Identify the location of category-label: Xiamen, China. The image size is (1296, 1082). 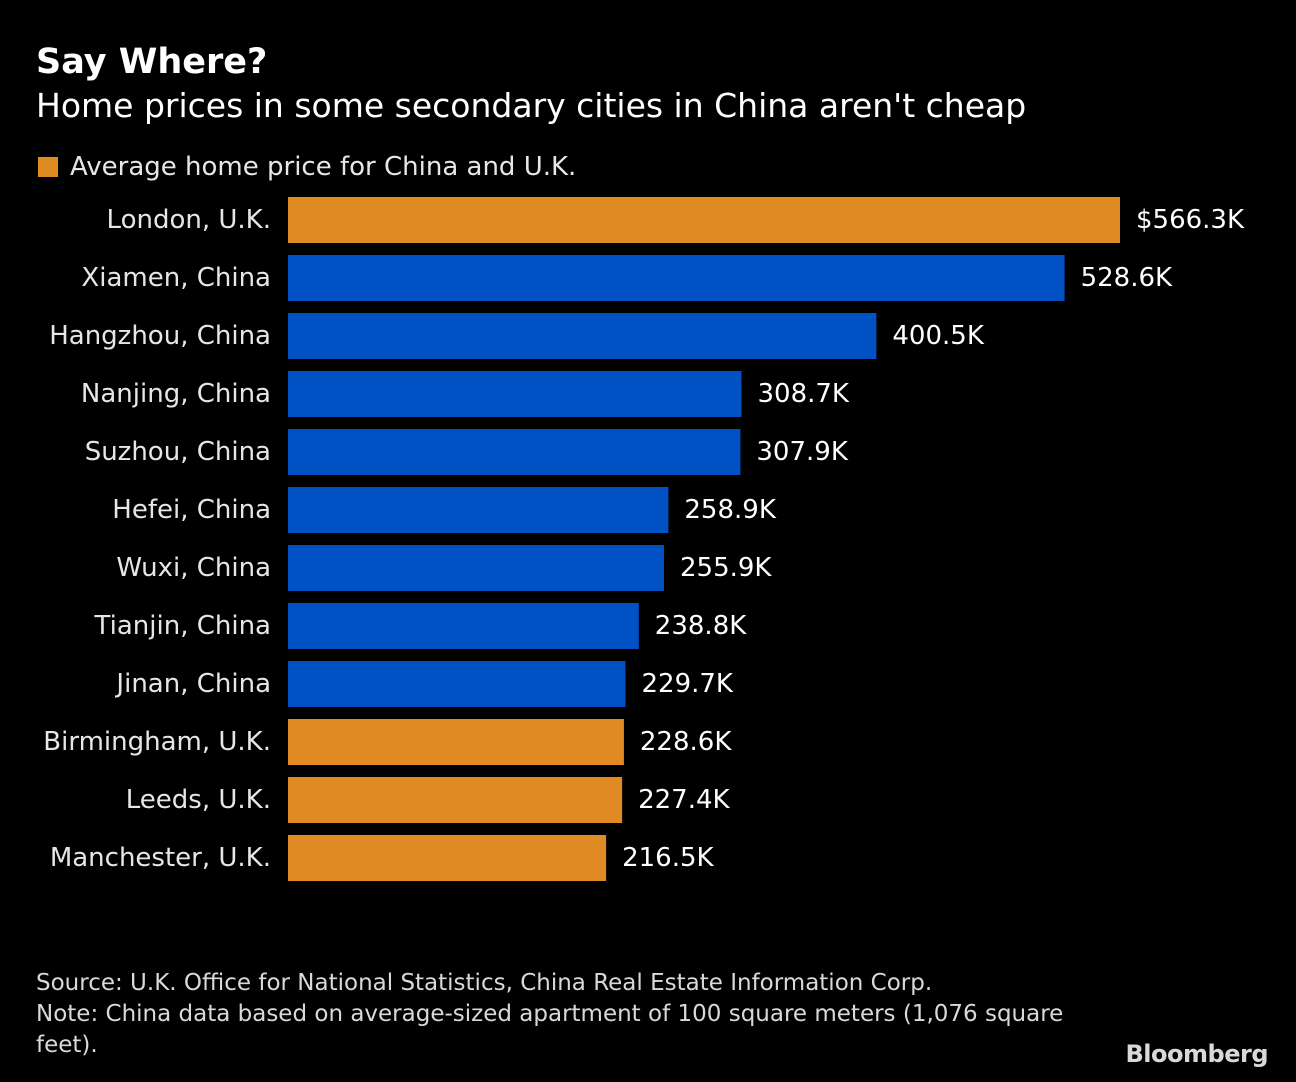
(176, 278).